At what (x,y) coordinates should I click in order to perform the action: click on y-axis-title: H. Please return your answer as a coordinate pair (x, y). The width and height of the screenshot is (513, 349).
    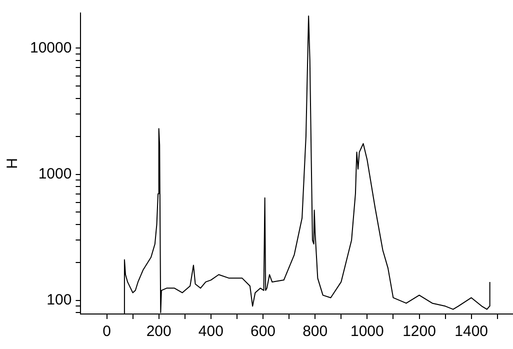
    Looking at the image, I should click on (13, 163).